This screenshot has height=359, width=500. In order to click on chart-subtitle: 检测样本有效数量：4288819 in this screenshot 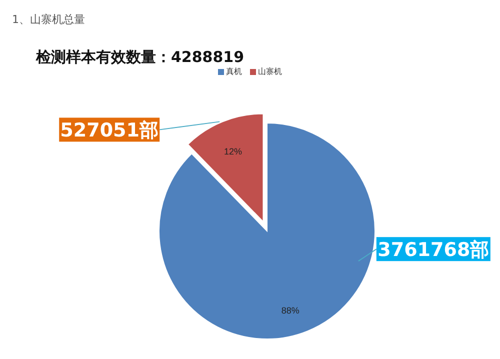, I will do `click(140, 57)`.